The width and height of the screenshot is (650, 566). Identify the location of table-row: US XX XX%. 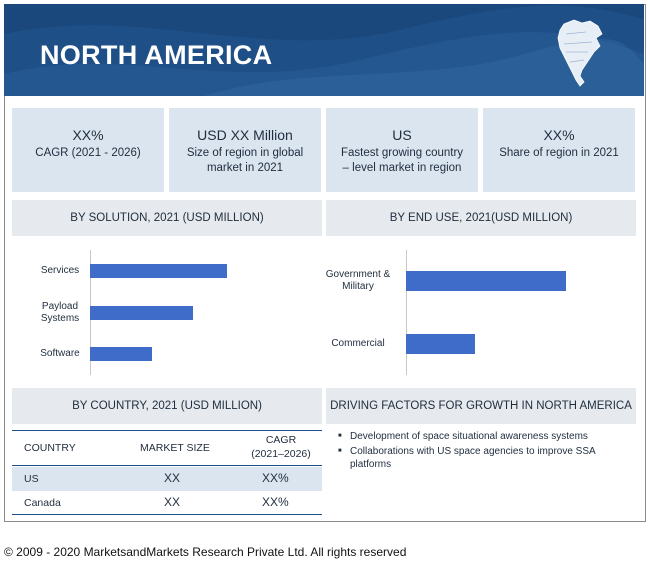
(167, 479).